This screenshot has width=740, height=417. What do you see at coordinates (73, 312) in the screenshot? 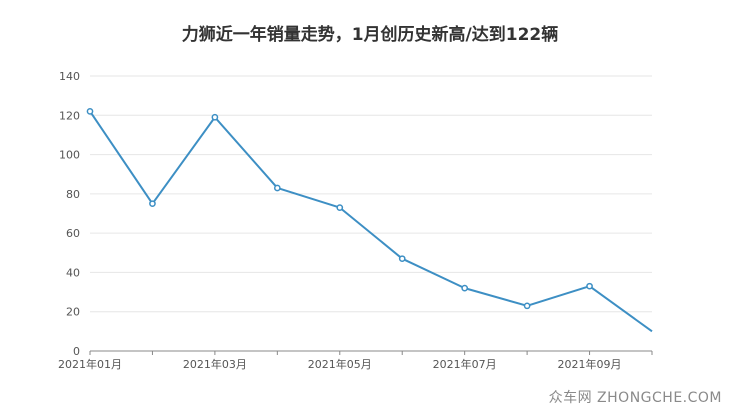
I see `y-tick-label: 20` at bounding box center [73, 312].